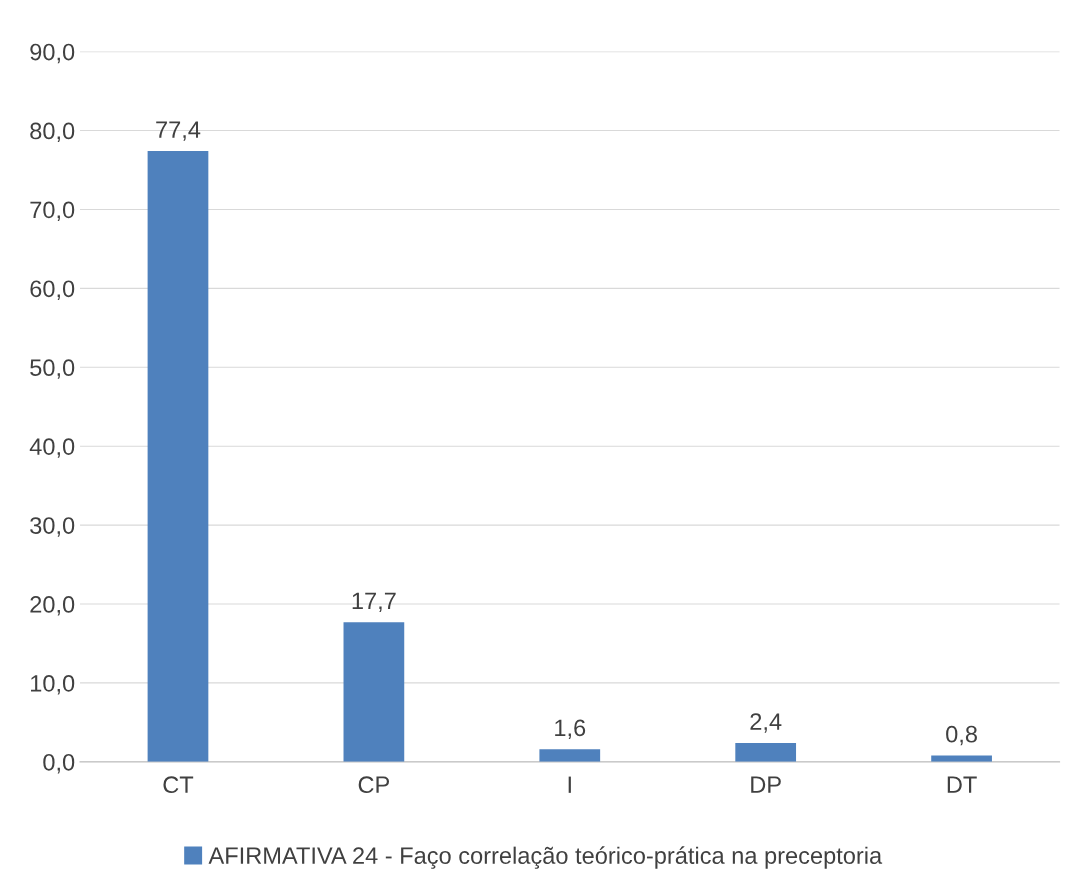 The width and height of the screenshot is (1067, 890). Describe the element at coordinates (766, 784) in the screenshot. I see `x-tick-label: DP` at that location.